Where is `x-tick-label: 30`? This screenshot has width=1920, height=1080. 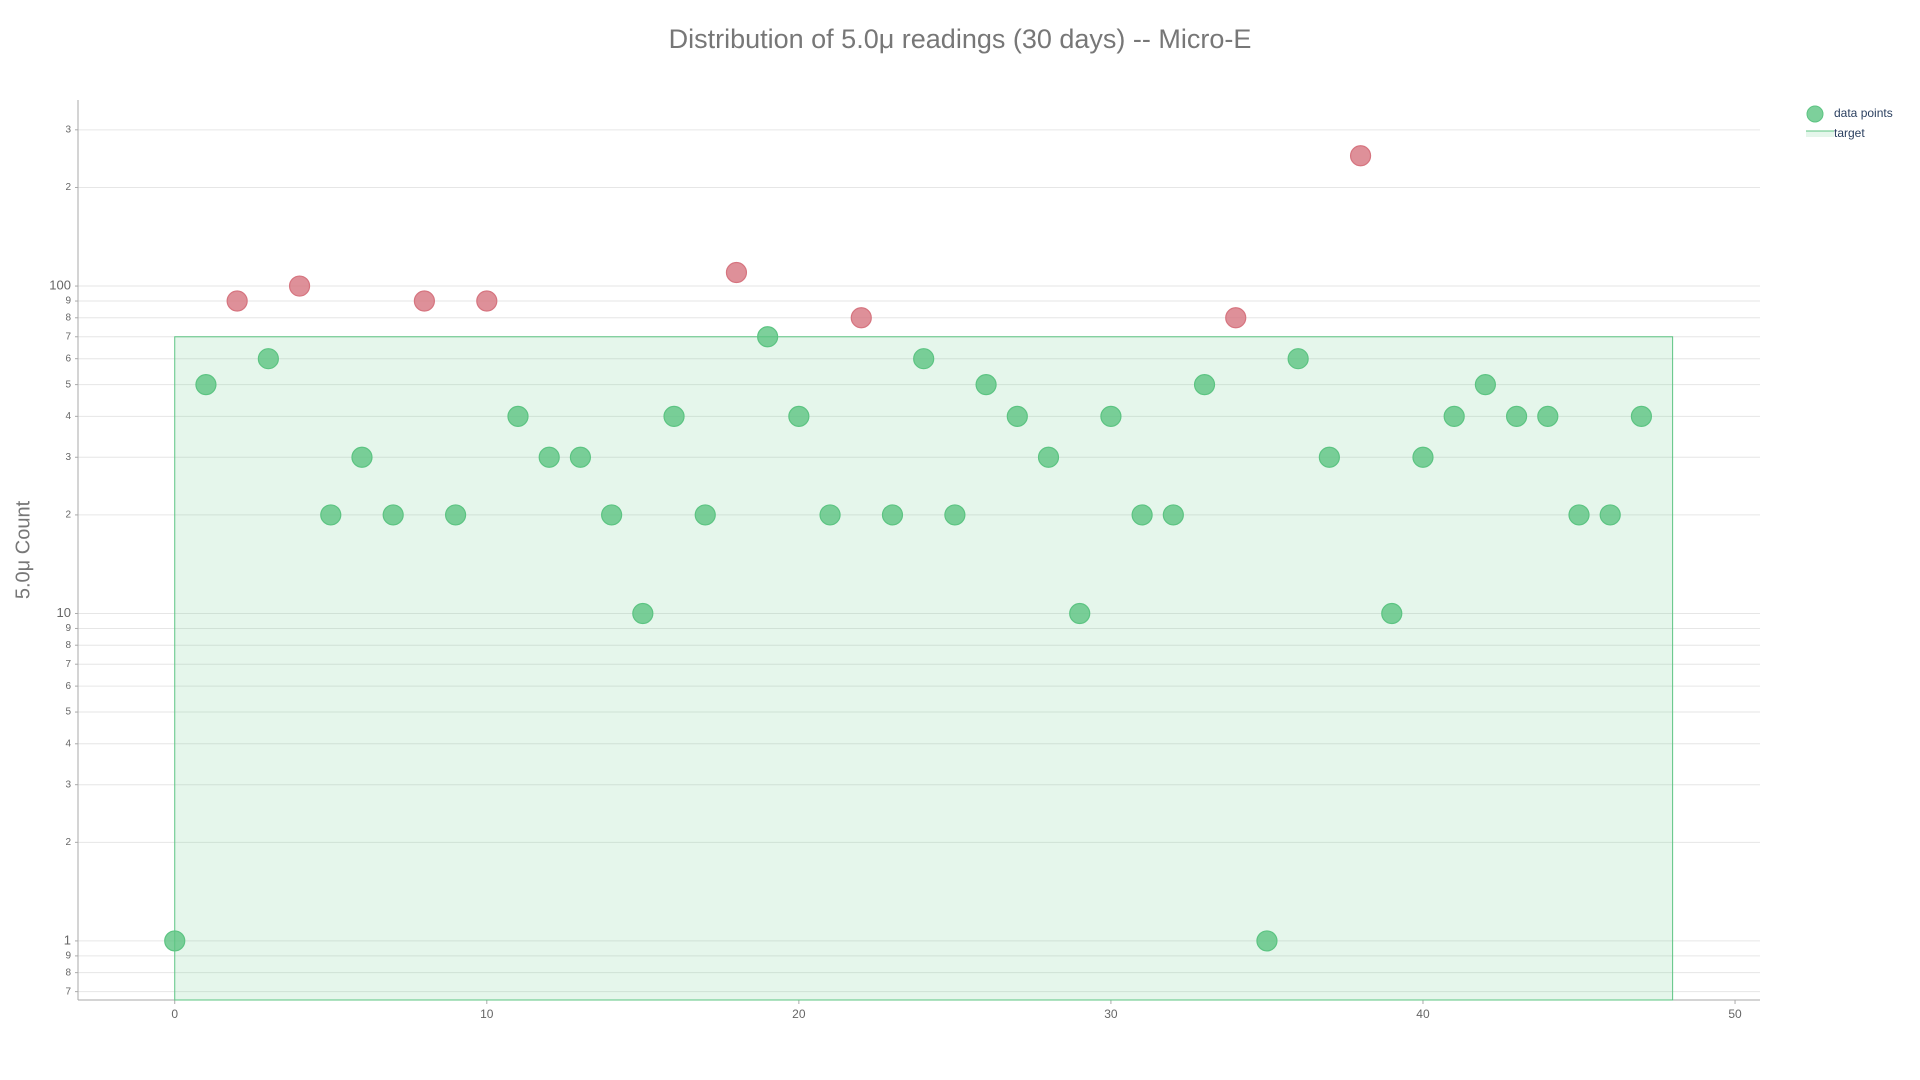 x-tick-label: 30 is located at coordinates (1111, 1014).